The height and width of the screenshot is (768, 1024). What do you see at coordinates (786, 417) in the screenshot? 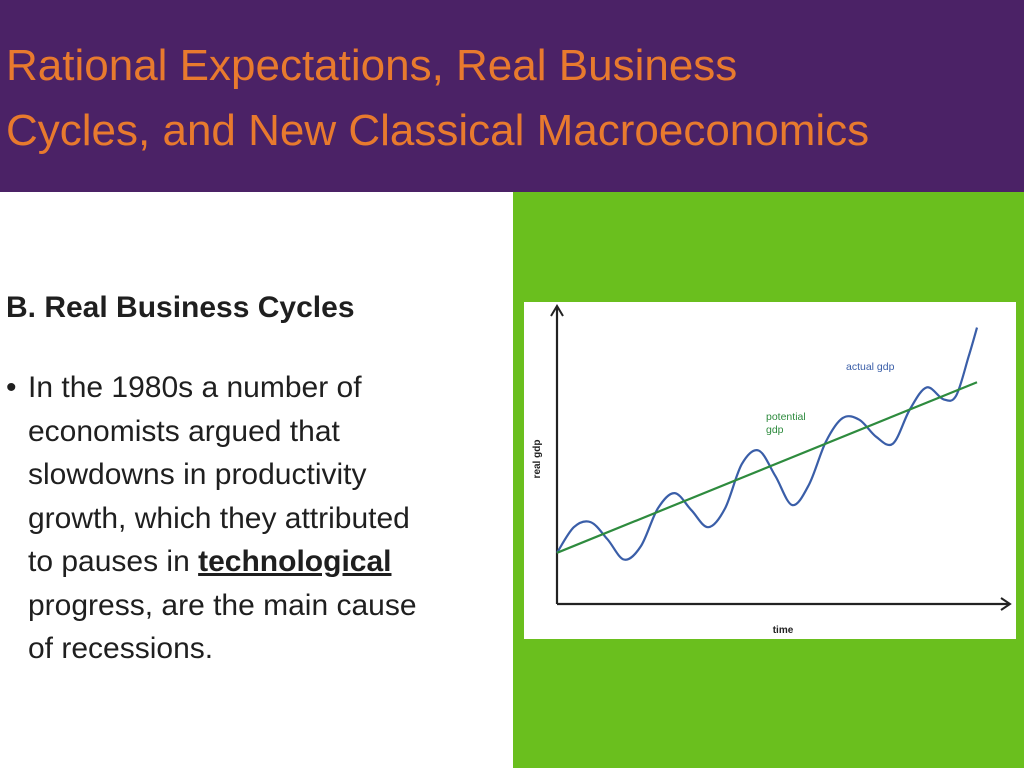
I see `label-potential: potential` at bounding box center [786, 417].